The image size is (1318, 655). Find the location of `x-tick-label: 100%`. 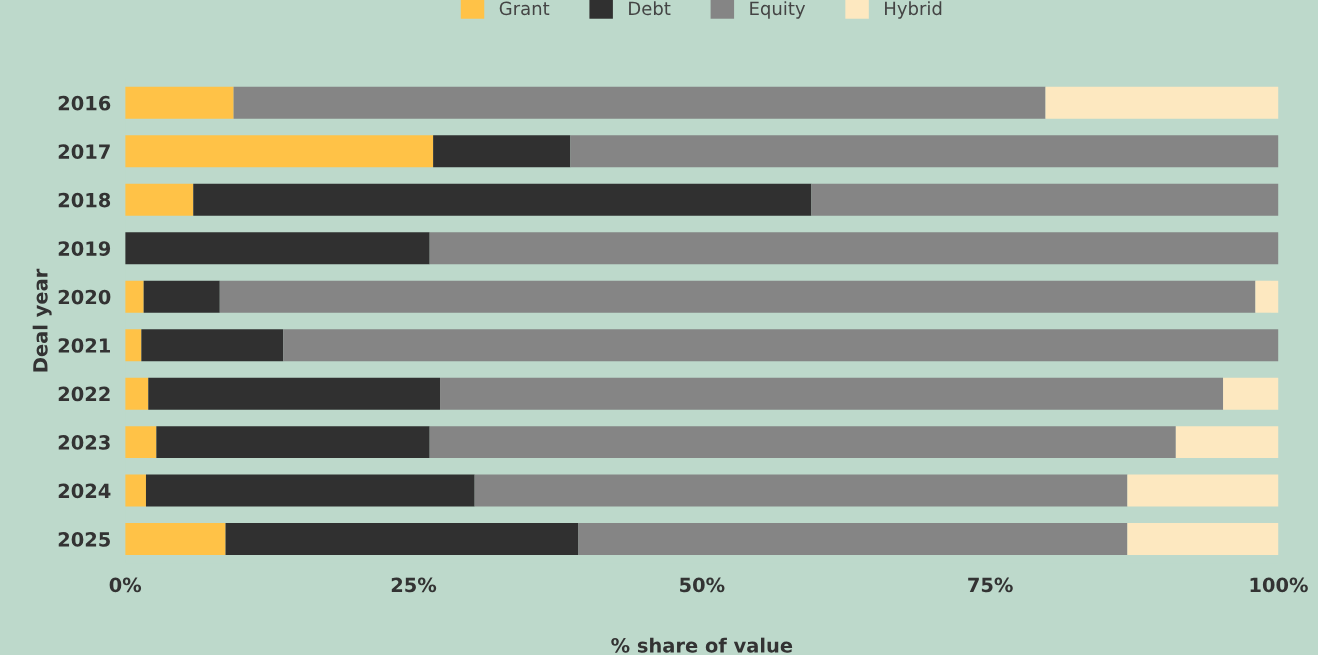

x-tick-label: 100% is located at coordinates (1279, 585).